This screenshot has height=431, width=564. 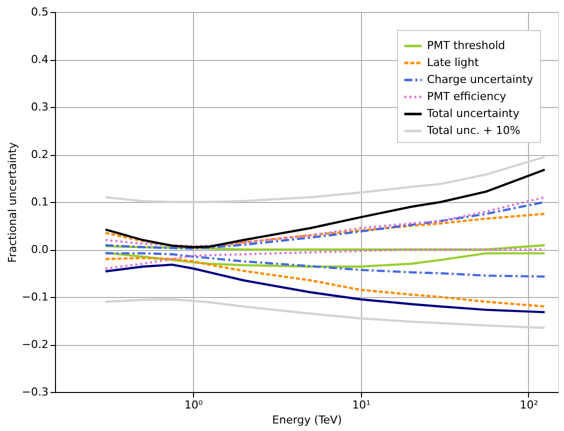 What do you see at coordinates (466, 45) in the screenshot?
I see `legend-label: PMT threshold` at bounding box center [466, 45].